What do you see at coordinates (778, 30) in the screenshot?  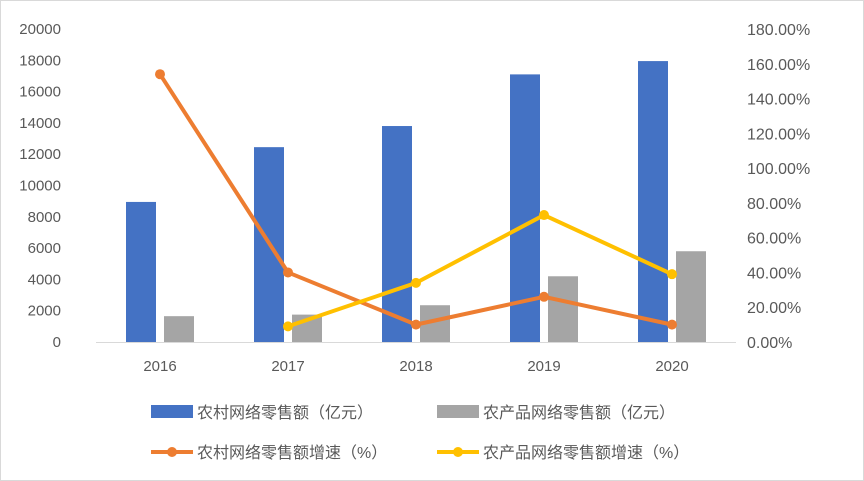 I see `y-right-tick-label: 180.00%` at bounding box center [778, 30].